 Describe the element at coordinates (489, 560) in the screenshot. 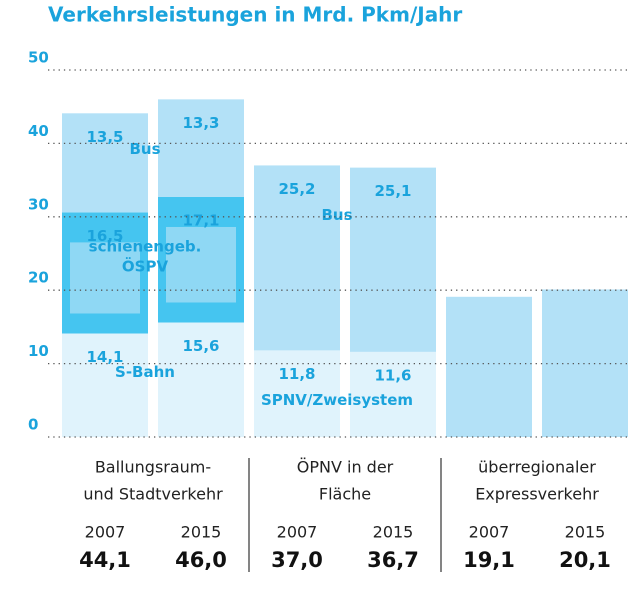

I see `total-label: 19,1` at that location.